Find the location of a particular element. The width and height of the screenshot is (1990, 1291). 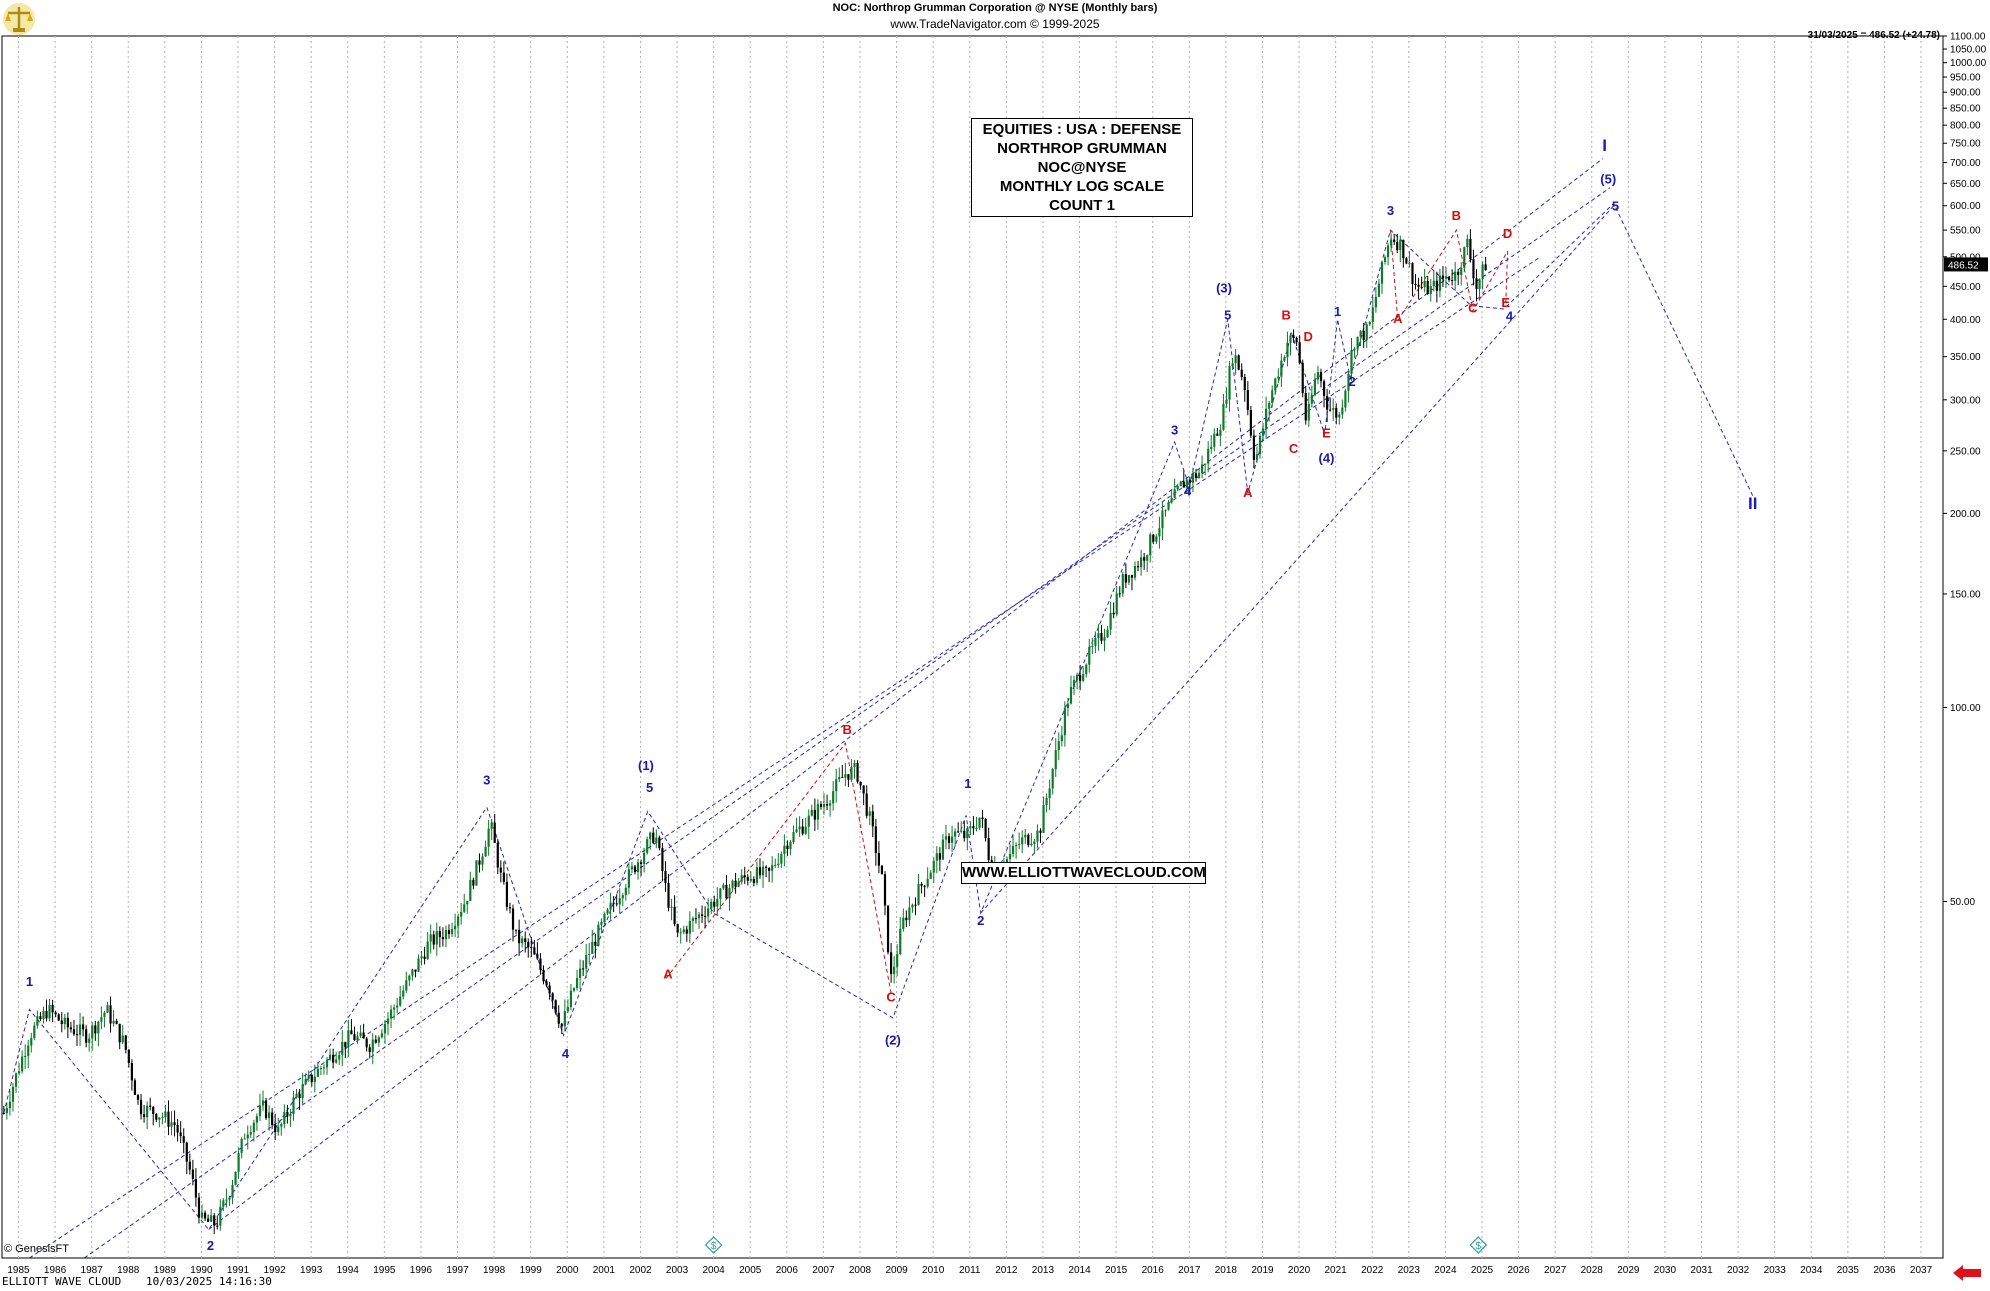

left-arrow-icon is located at coordinates (1967, 1273).